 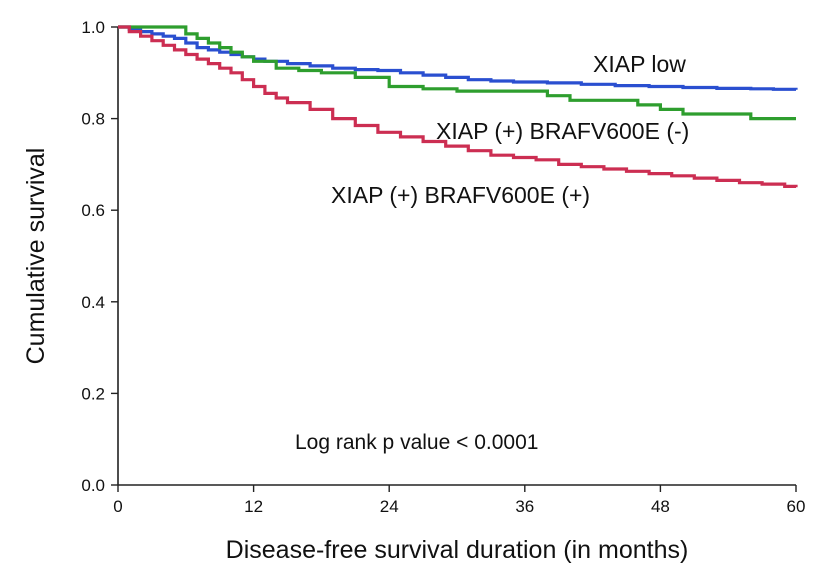 What do you see at coordinates (524, 506) in the screenshot?
I see `x-tick-label: 36` at bounding box center [524, 506].